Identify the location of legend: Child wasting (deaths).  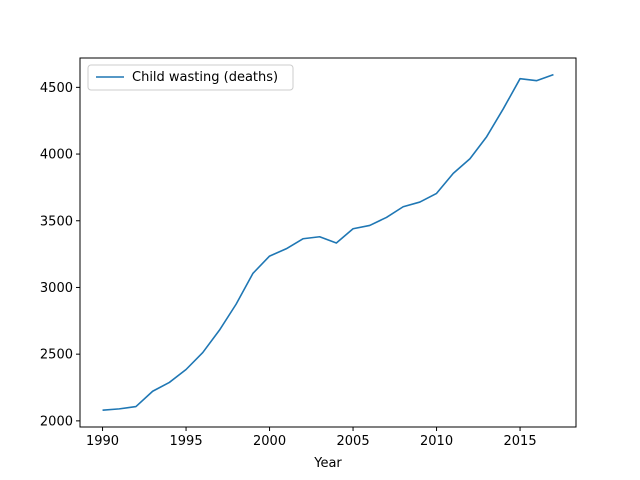
(190, 77).